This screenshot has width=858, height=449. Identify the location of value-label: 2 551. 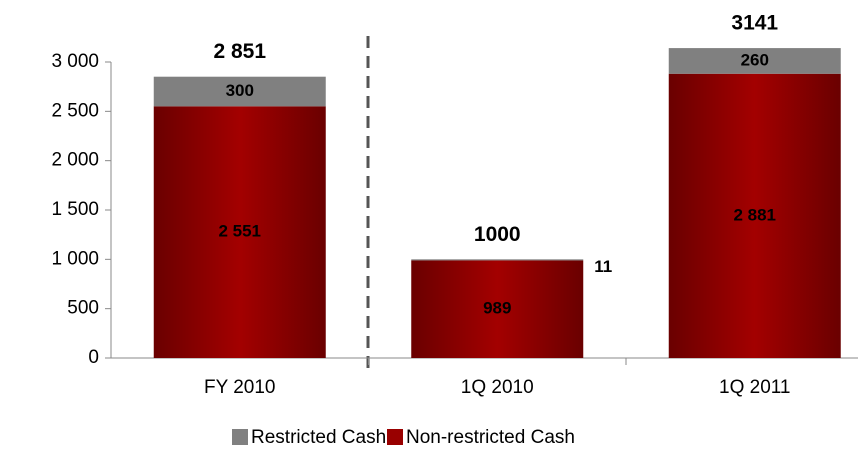
(239, 231).